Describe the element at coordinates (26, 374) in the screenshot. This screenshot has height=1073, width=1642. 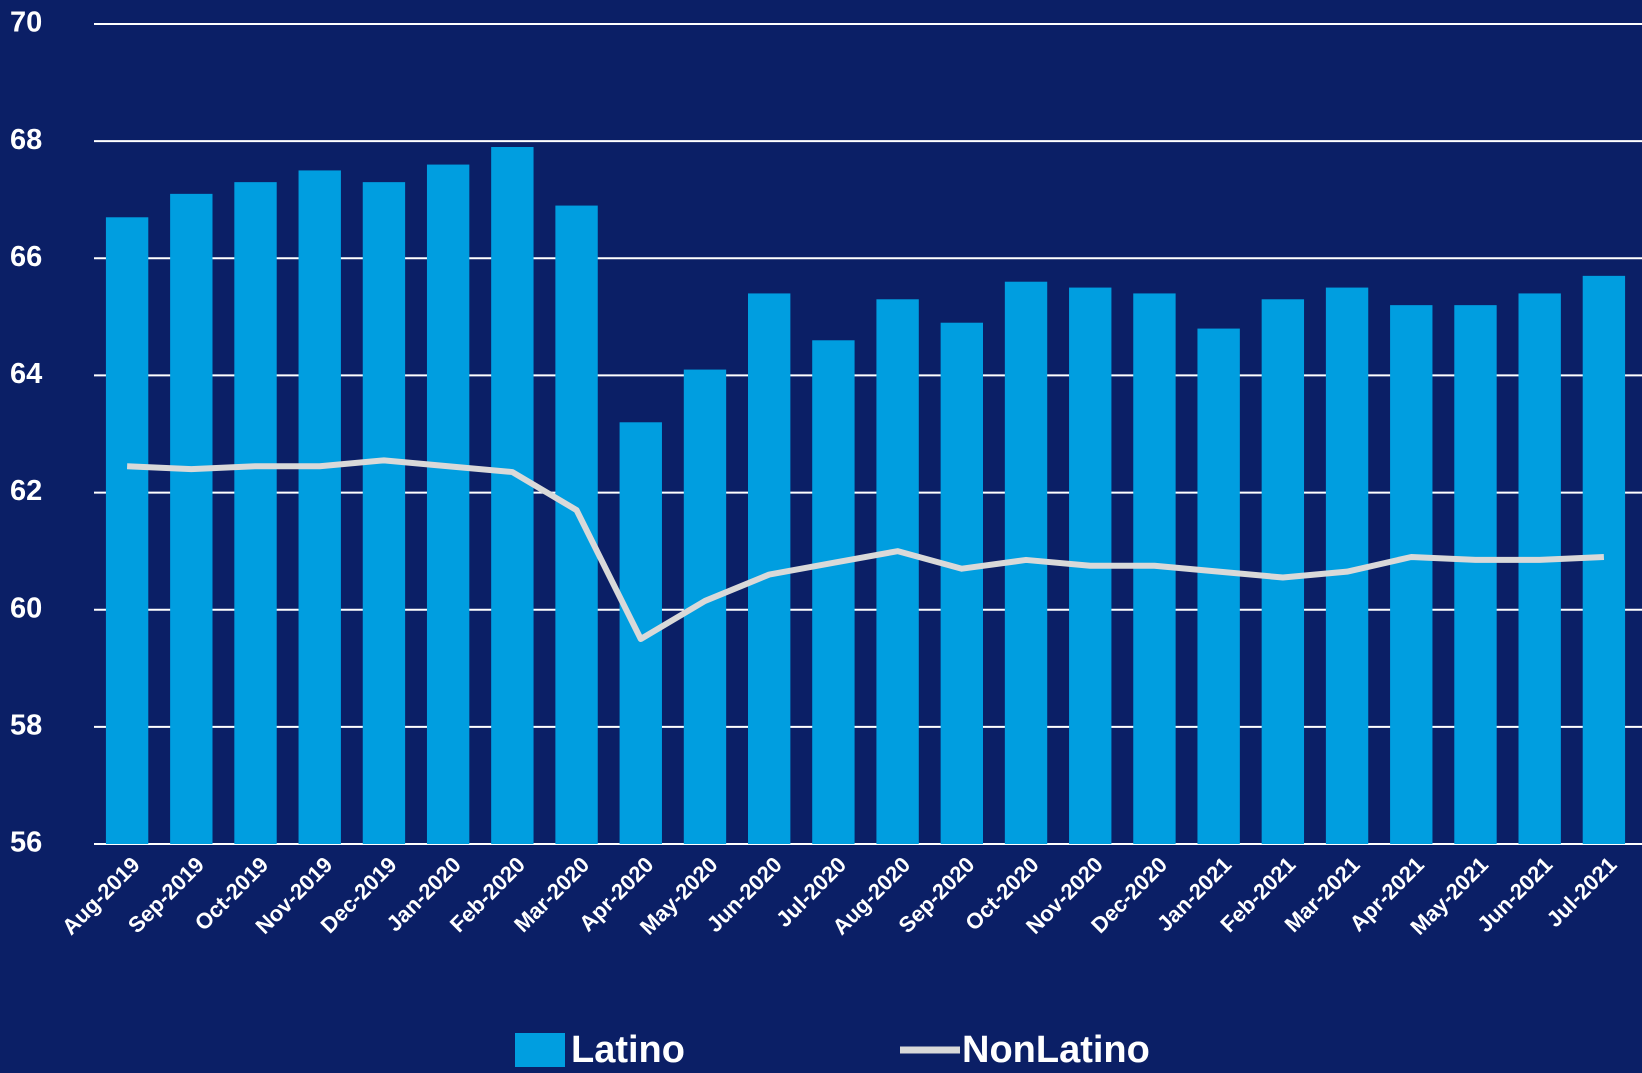
I see `y-tick-label: 64` at that location.